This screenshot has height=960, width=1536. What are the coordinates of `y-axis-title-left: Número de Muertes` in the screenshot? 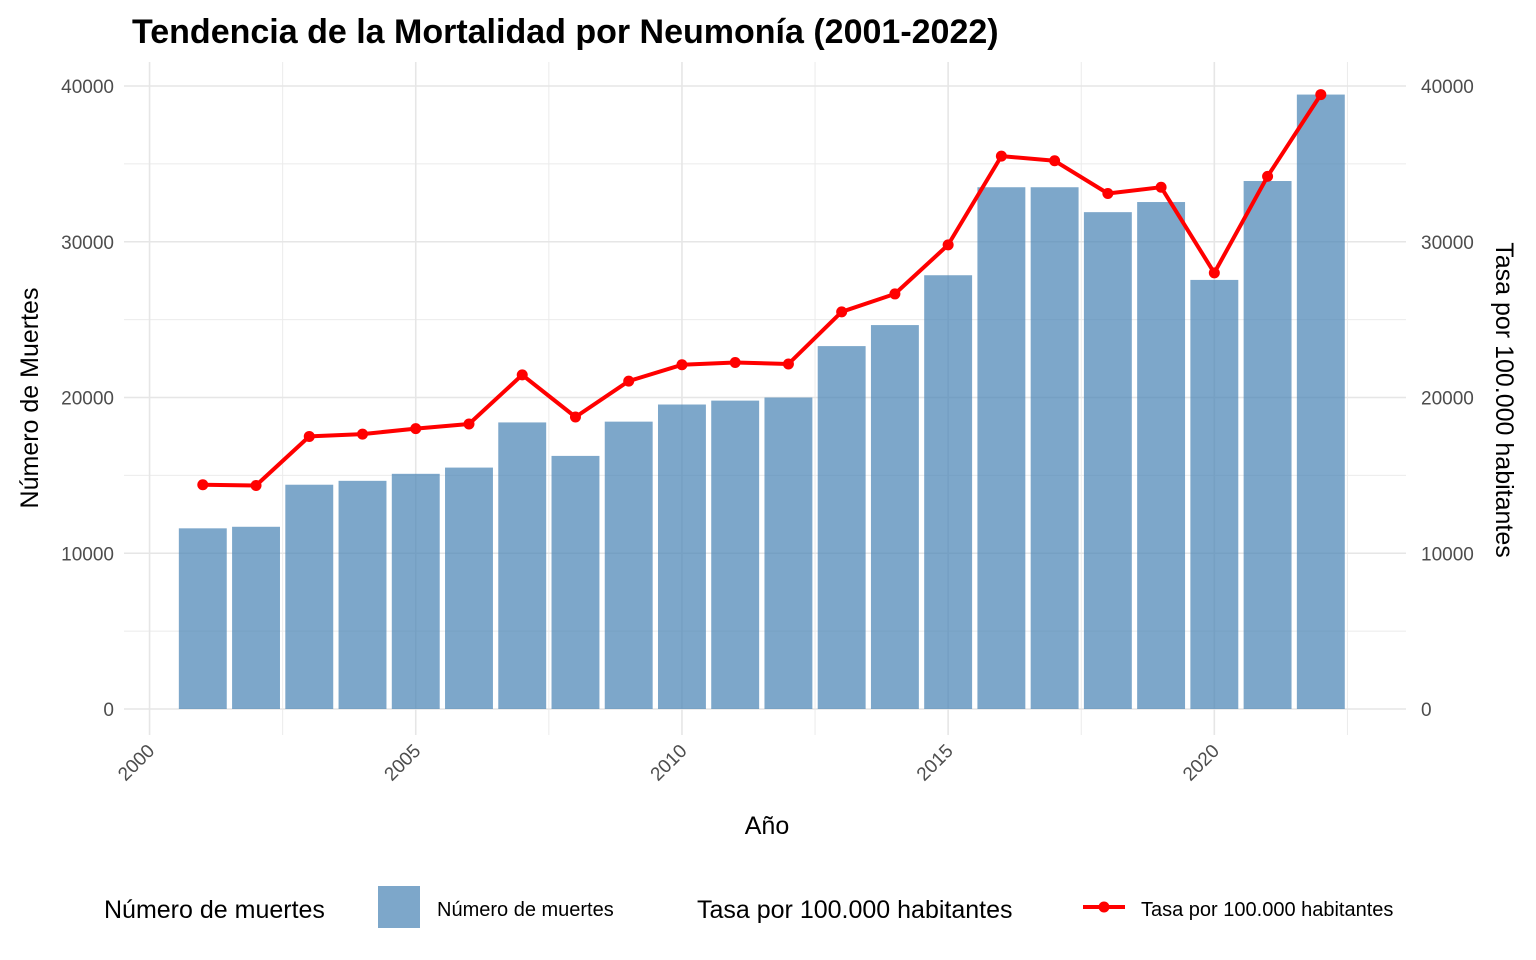 It's located at (30, 398).